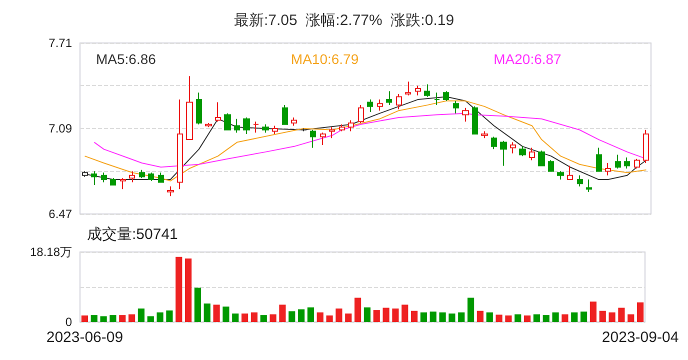 The height and width of the screenshot is (360, 688). What do you see at coordinates (60, 129) in the screenshot?
I see `y-tick-label: 7.09` at bounding box center [60, 129].